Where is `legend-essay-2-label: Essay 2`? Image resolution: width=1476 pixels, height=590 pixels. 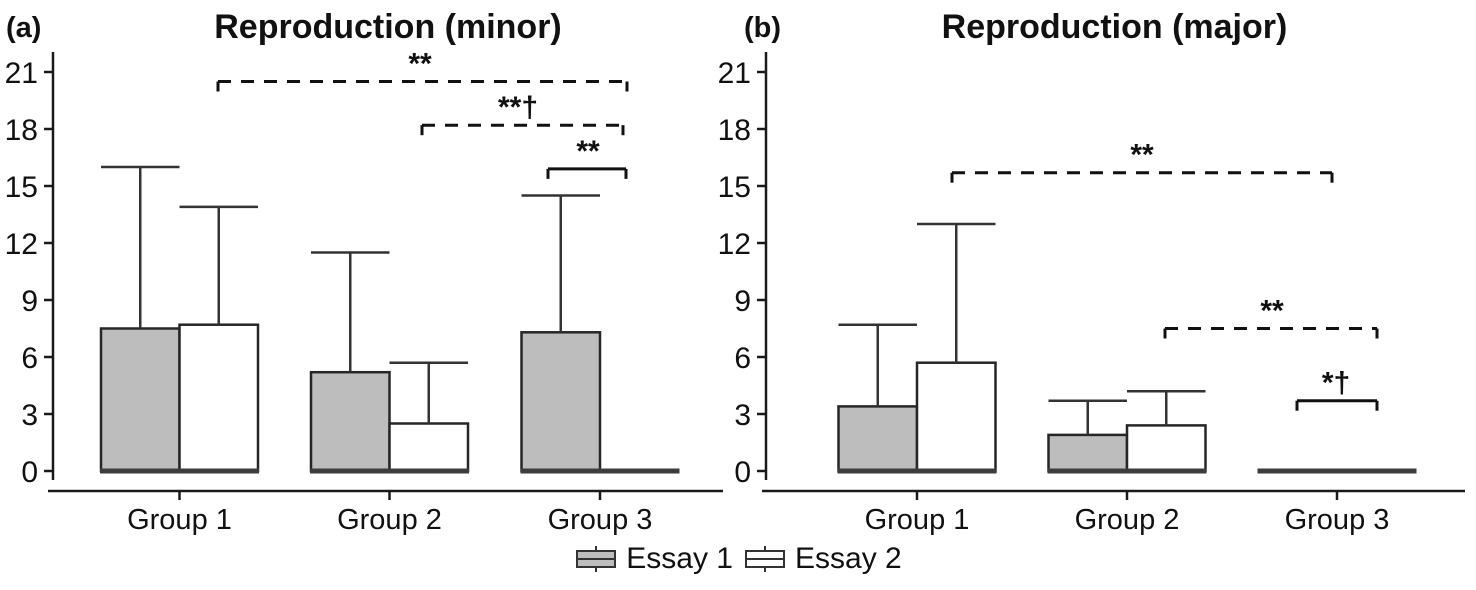
legend-essay-2-label: Essay 2 is located at coordinates (848, 558).